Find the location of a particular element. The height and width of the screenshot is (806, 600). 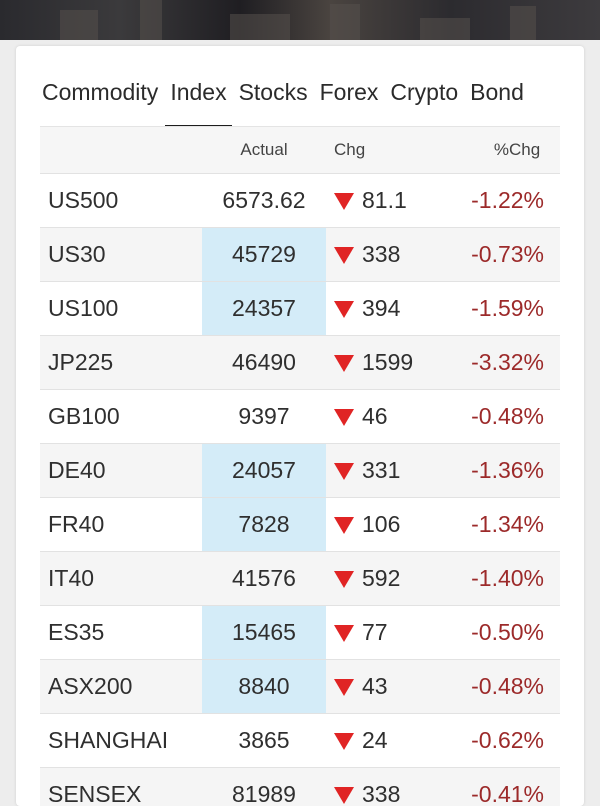

change-cell: 77 is located at coordinates (388, 632).